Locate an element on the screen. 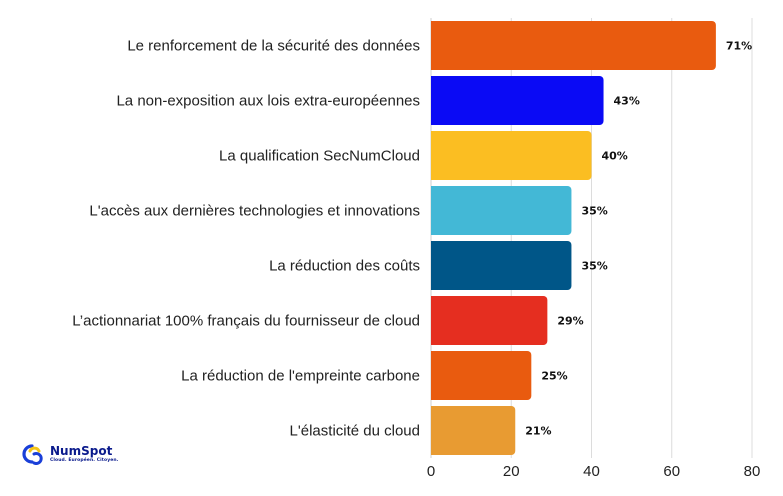 The image size is (783, 496). data-label: 71% is located at coordinates (739, 46).